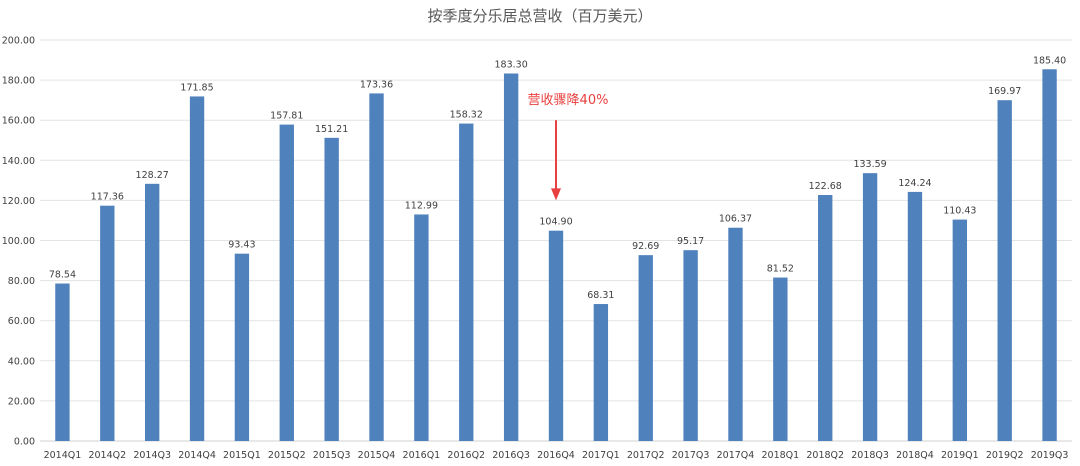  I want to click on x-tick-label: 2018Q3, so click(870, 455).